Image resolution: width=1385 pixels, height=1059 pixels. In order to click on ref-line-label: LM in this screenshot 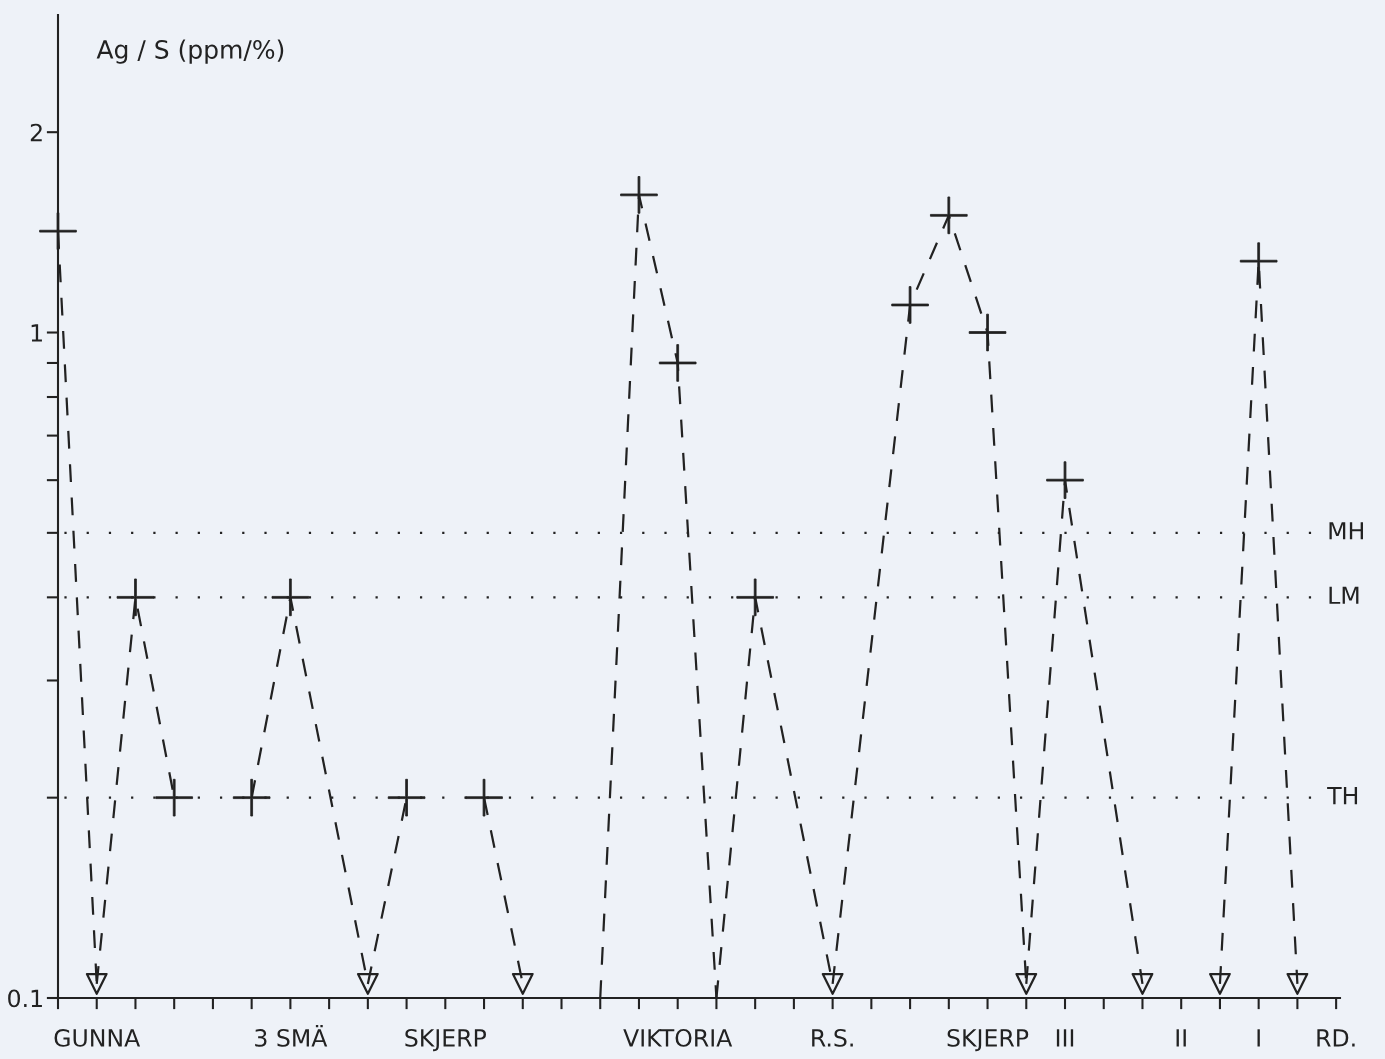, I will do `click(1344, 595)`.